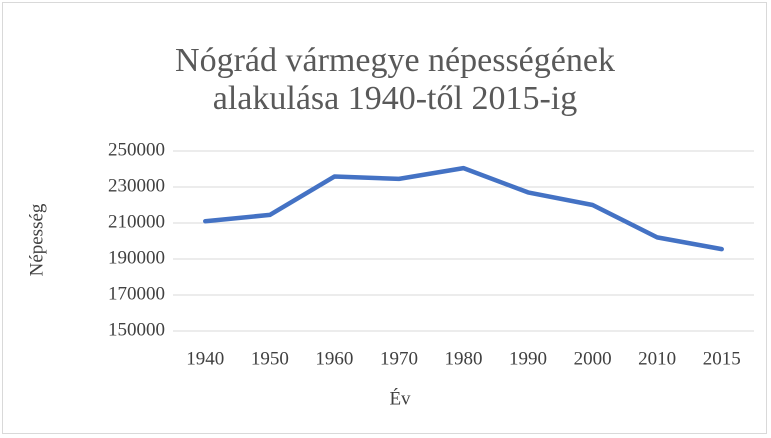  What do you see at coordinates (270, 358) in the screenshot?
I see `x-tick-label: 1950` at bounding box center [270, 358].